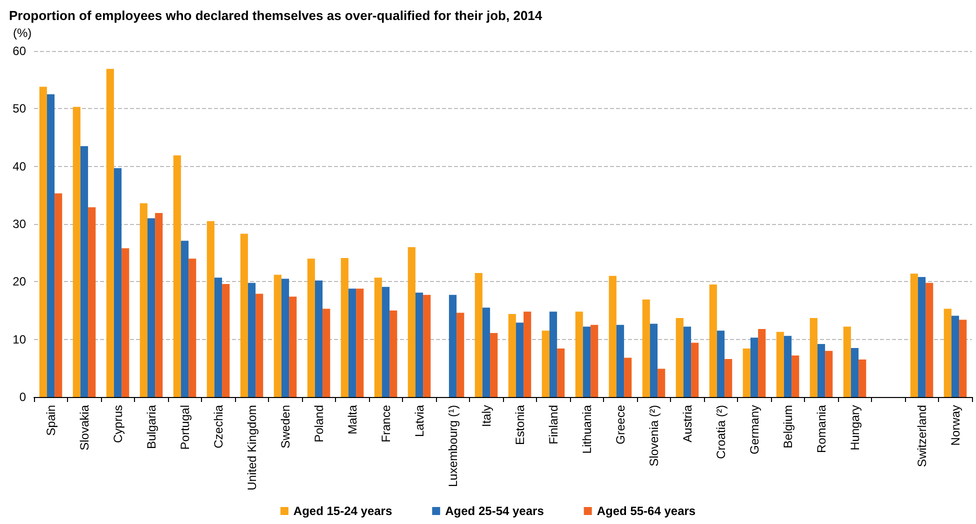  Describe the element at coordinates (19, 109) in the screenshot. I see `y-tick-label: 50` at that location.